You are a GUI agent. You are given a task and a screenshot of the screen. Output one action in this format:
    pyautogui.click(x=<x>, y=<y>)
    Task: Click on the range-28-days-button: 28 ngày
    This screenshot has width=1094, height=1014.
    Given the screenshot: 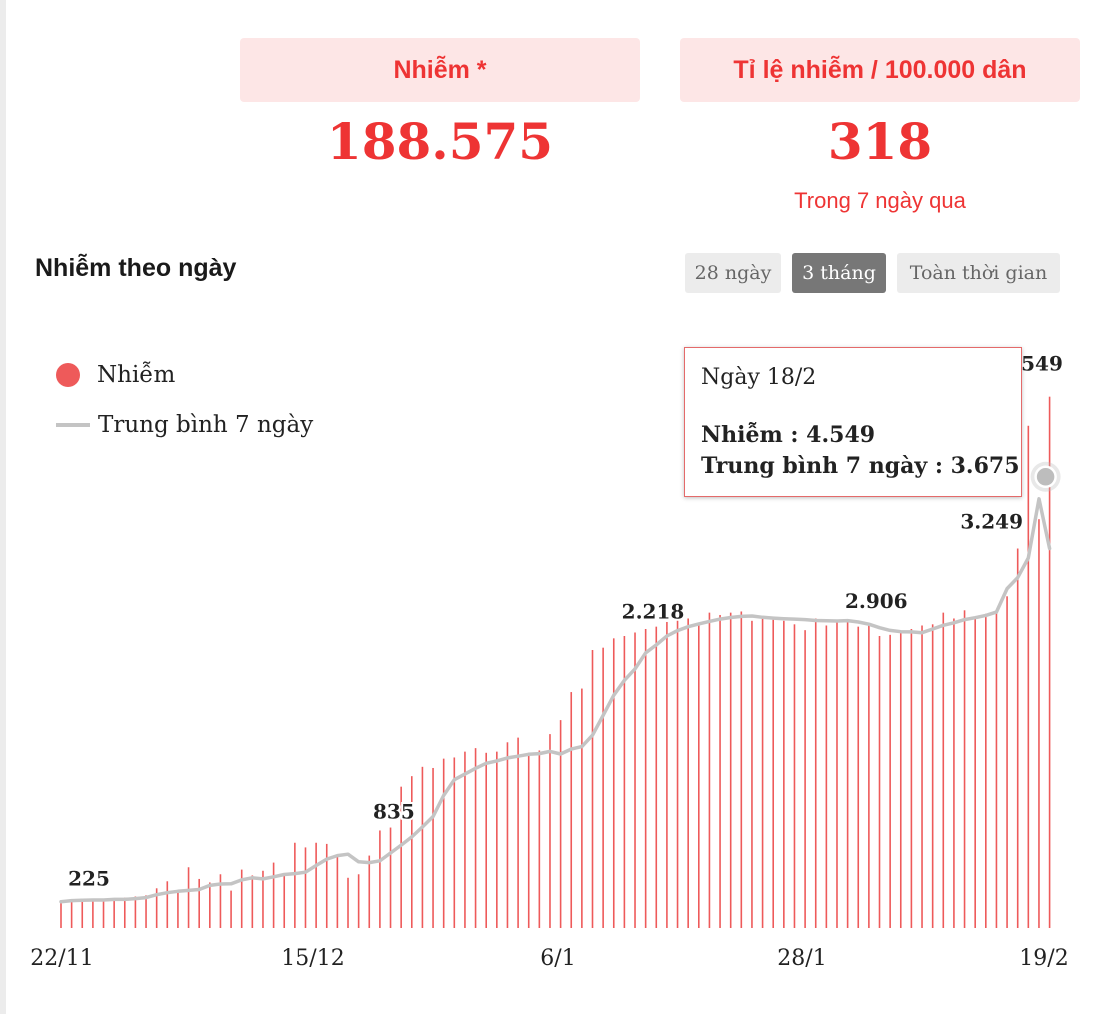 What is the action you would take?
    pyautogui.click(x=733, y=273)
    